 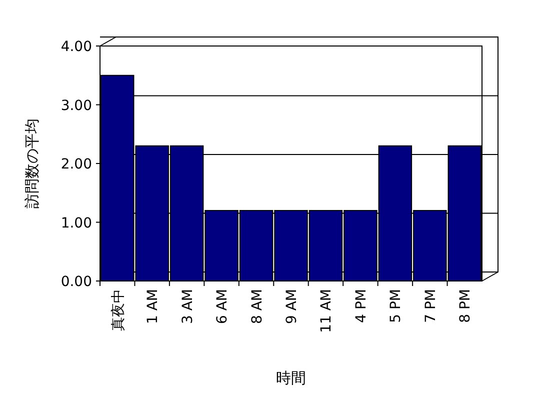 What do you see at coordinates (326, 311) in the screenshot?
I see `x-tick-label: 11 AM` at bounding box center [326, 311].